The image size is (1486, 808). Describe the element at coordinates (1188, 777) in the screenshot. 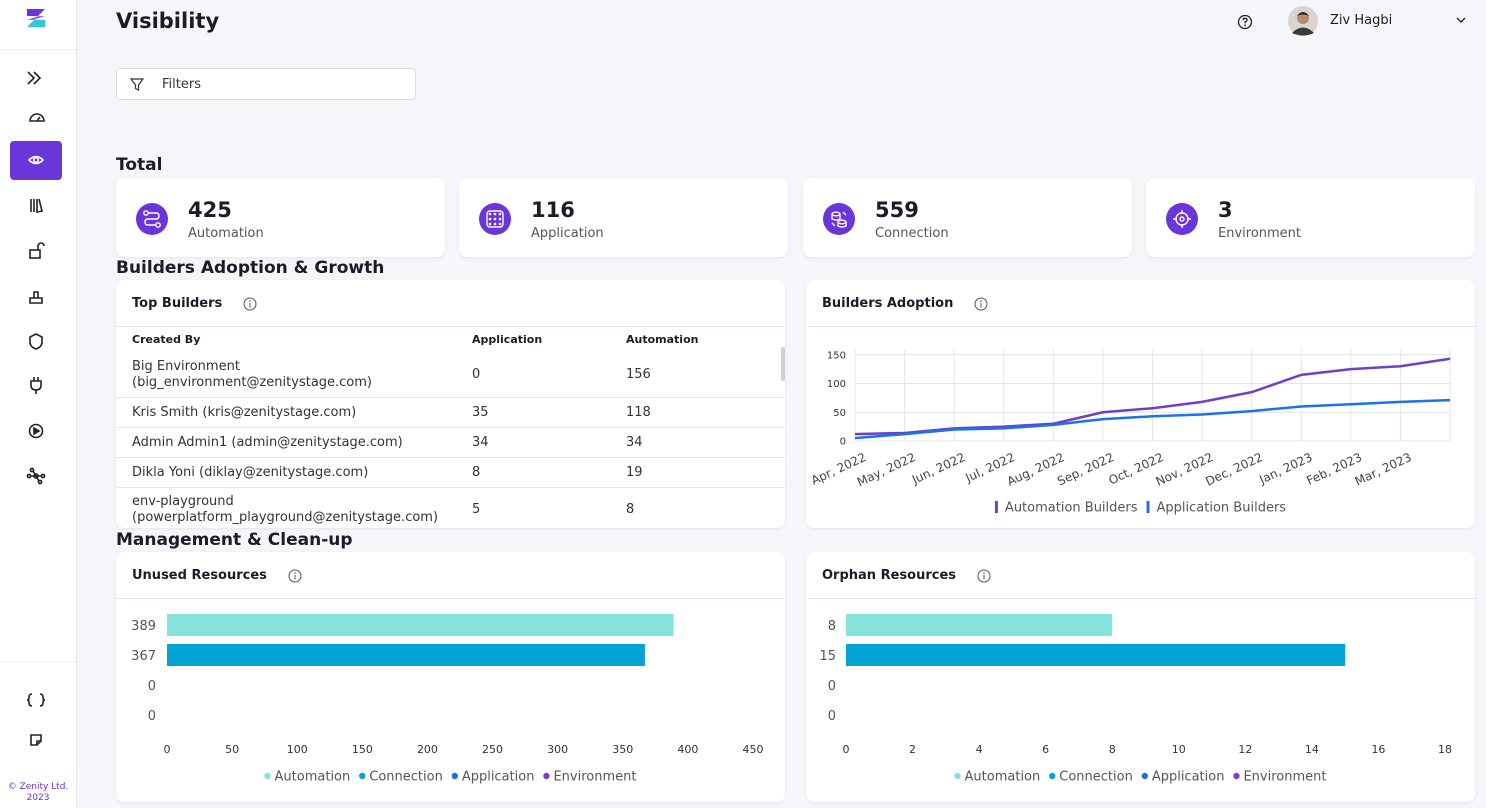

I see `legend-label: Application` at that location.